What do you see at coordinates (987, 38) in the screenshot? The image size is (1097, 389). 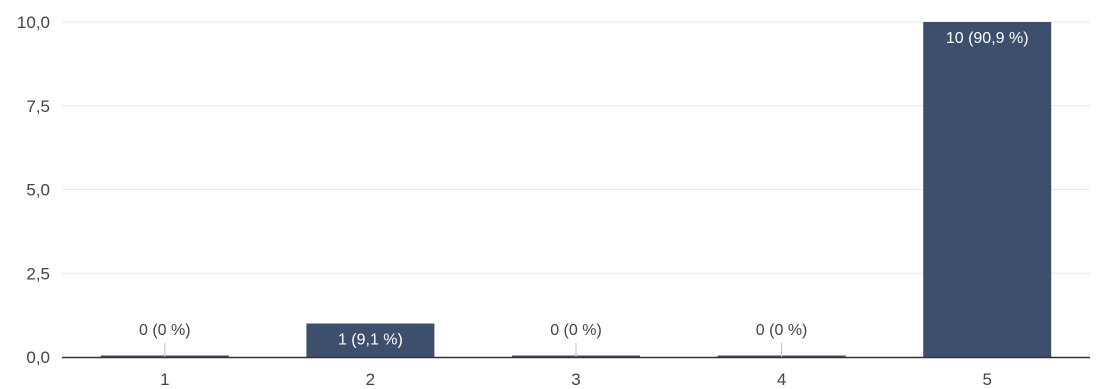 I see `data-label: 10 (90,9 %)` at bounding box center [987, 38].